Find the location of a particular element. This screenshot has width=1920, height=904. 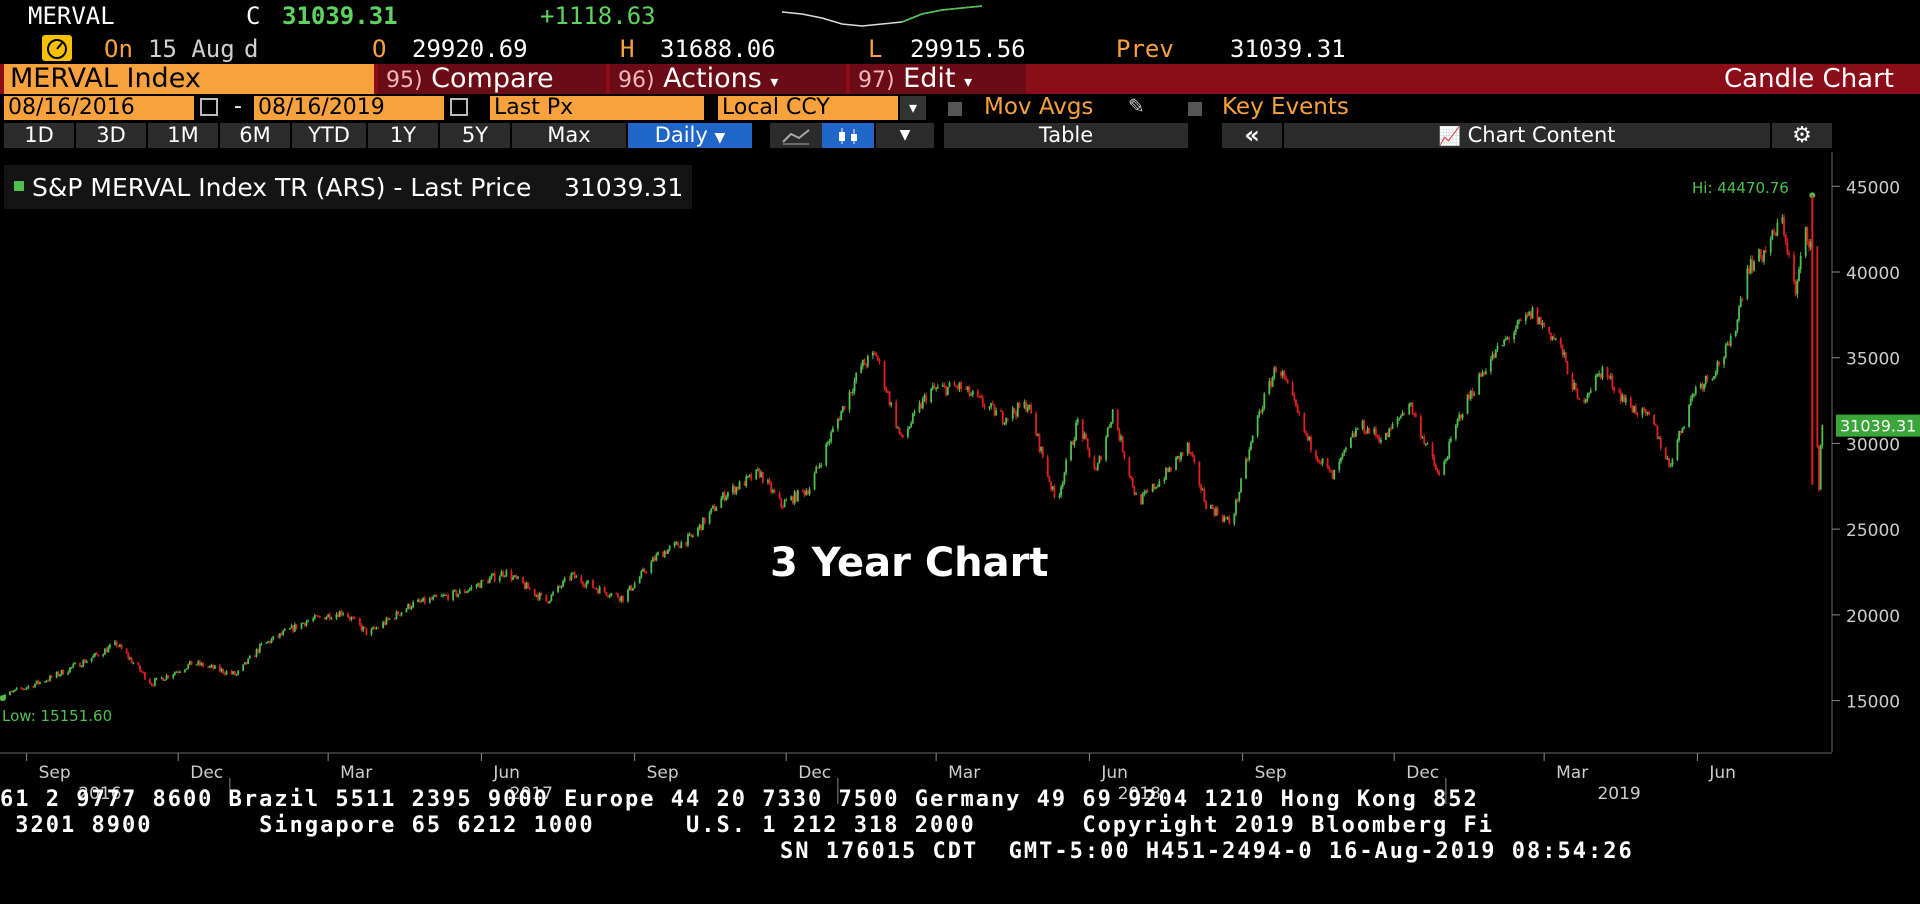

compare-button: 95) Compare is located at coordinates (492, 79).